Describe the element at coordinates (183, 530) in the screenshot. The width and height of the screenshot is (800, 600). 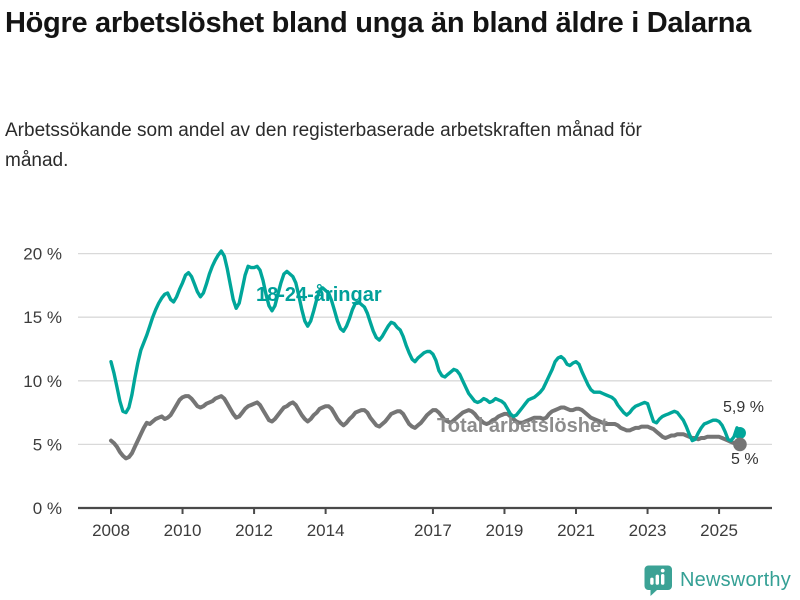
I see `x-axis-tick-label: 2010` at that location.